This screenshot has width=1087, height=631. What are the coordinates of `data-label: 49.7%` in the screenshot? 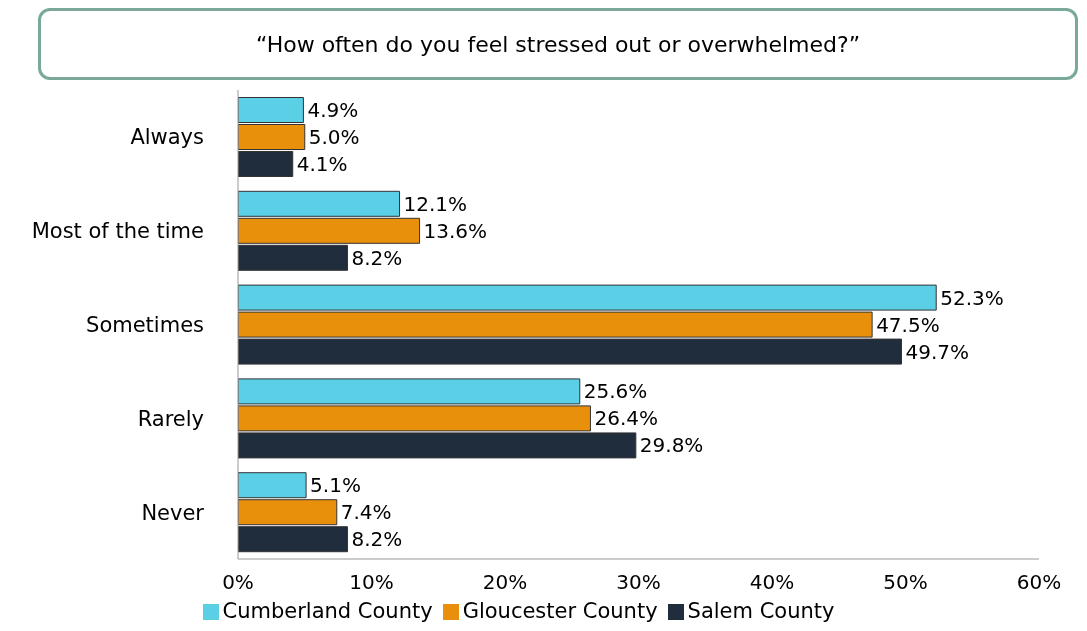 It's located at (937, 351).